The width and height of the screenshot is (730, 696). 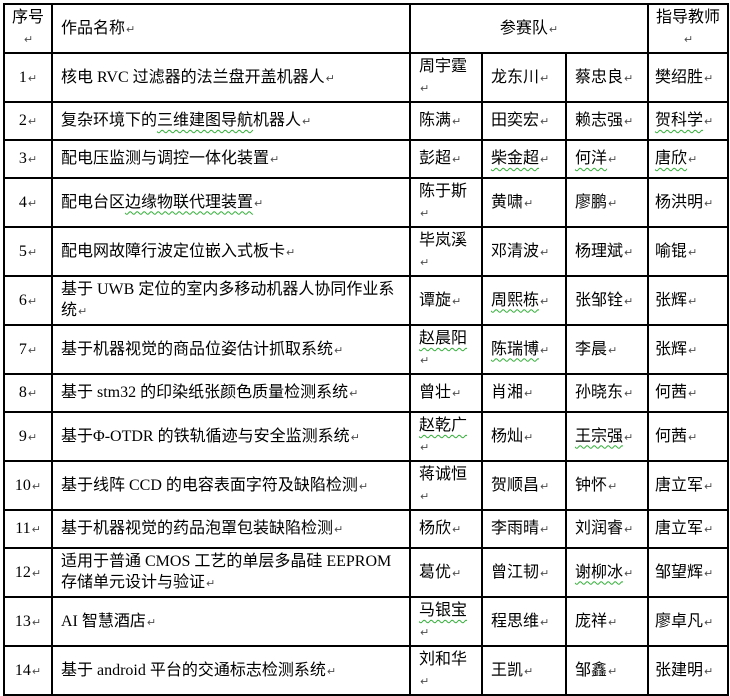 What do you see at coordinates (28, 202) in the screenshot?
I see `row-number-cell: 4↵` at bounding box center [28, 202].